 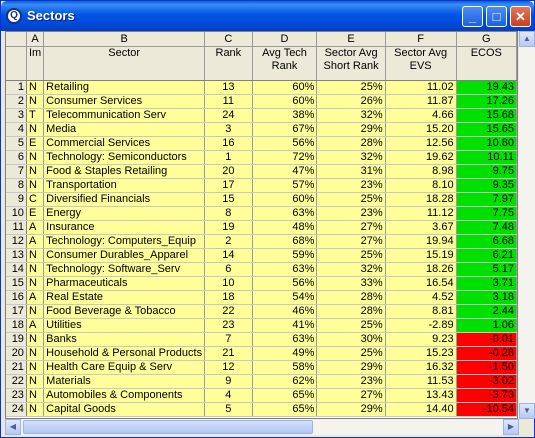 I want to click on vertical-scrollbar: ▲ ▼, so click(x=527, y=225).